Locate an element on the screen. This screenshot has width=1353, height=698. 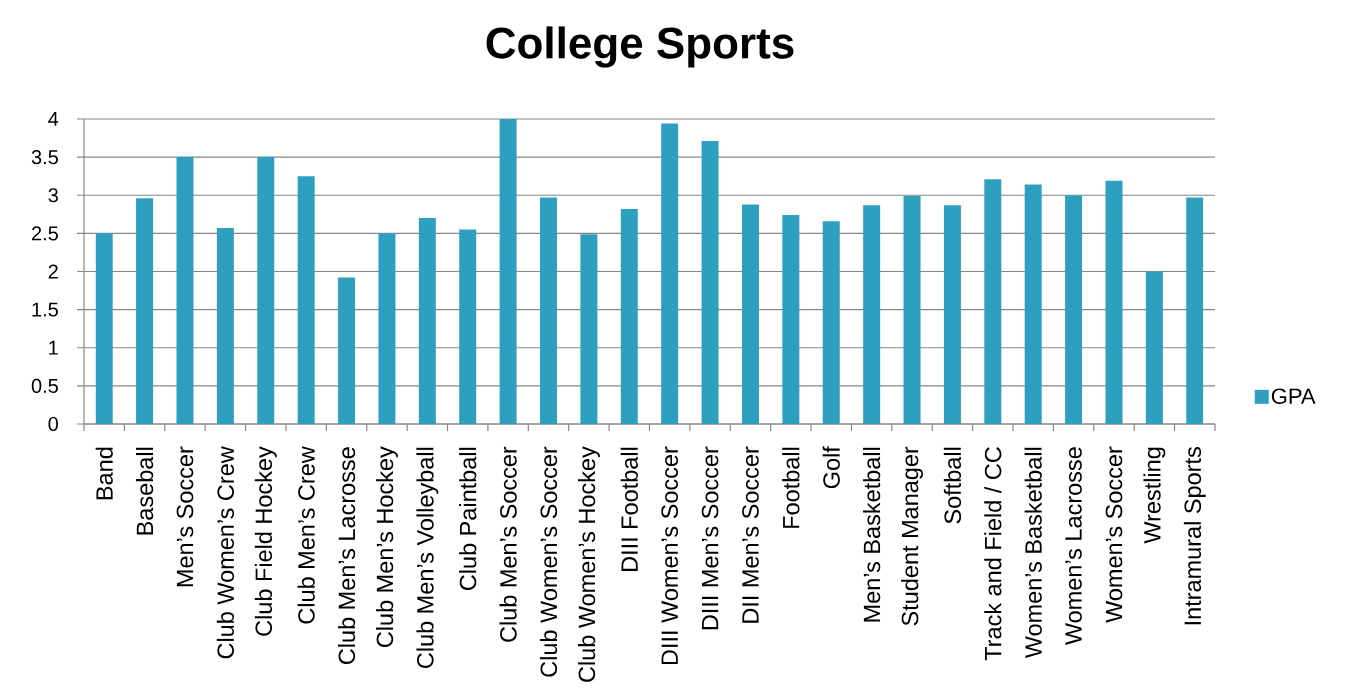
y-tick-label: 0.5 is located at coordinates (44, 385).